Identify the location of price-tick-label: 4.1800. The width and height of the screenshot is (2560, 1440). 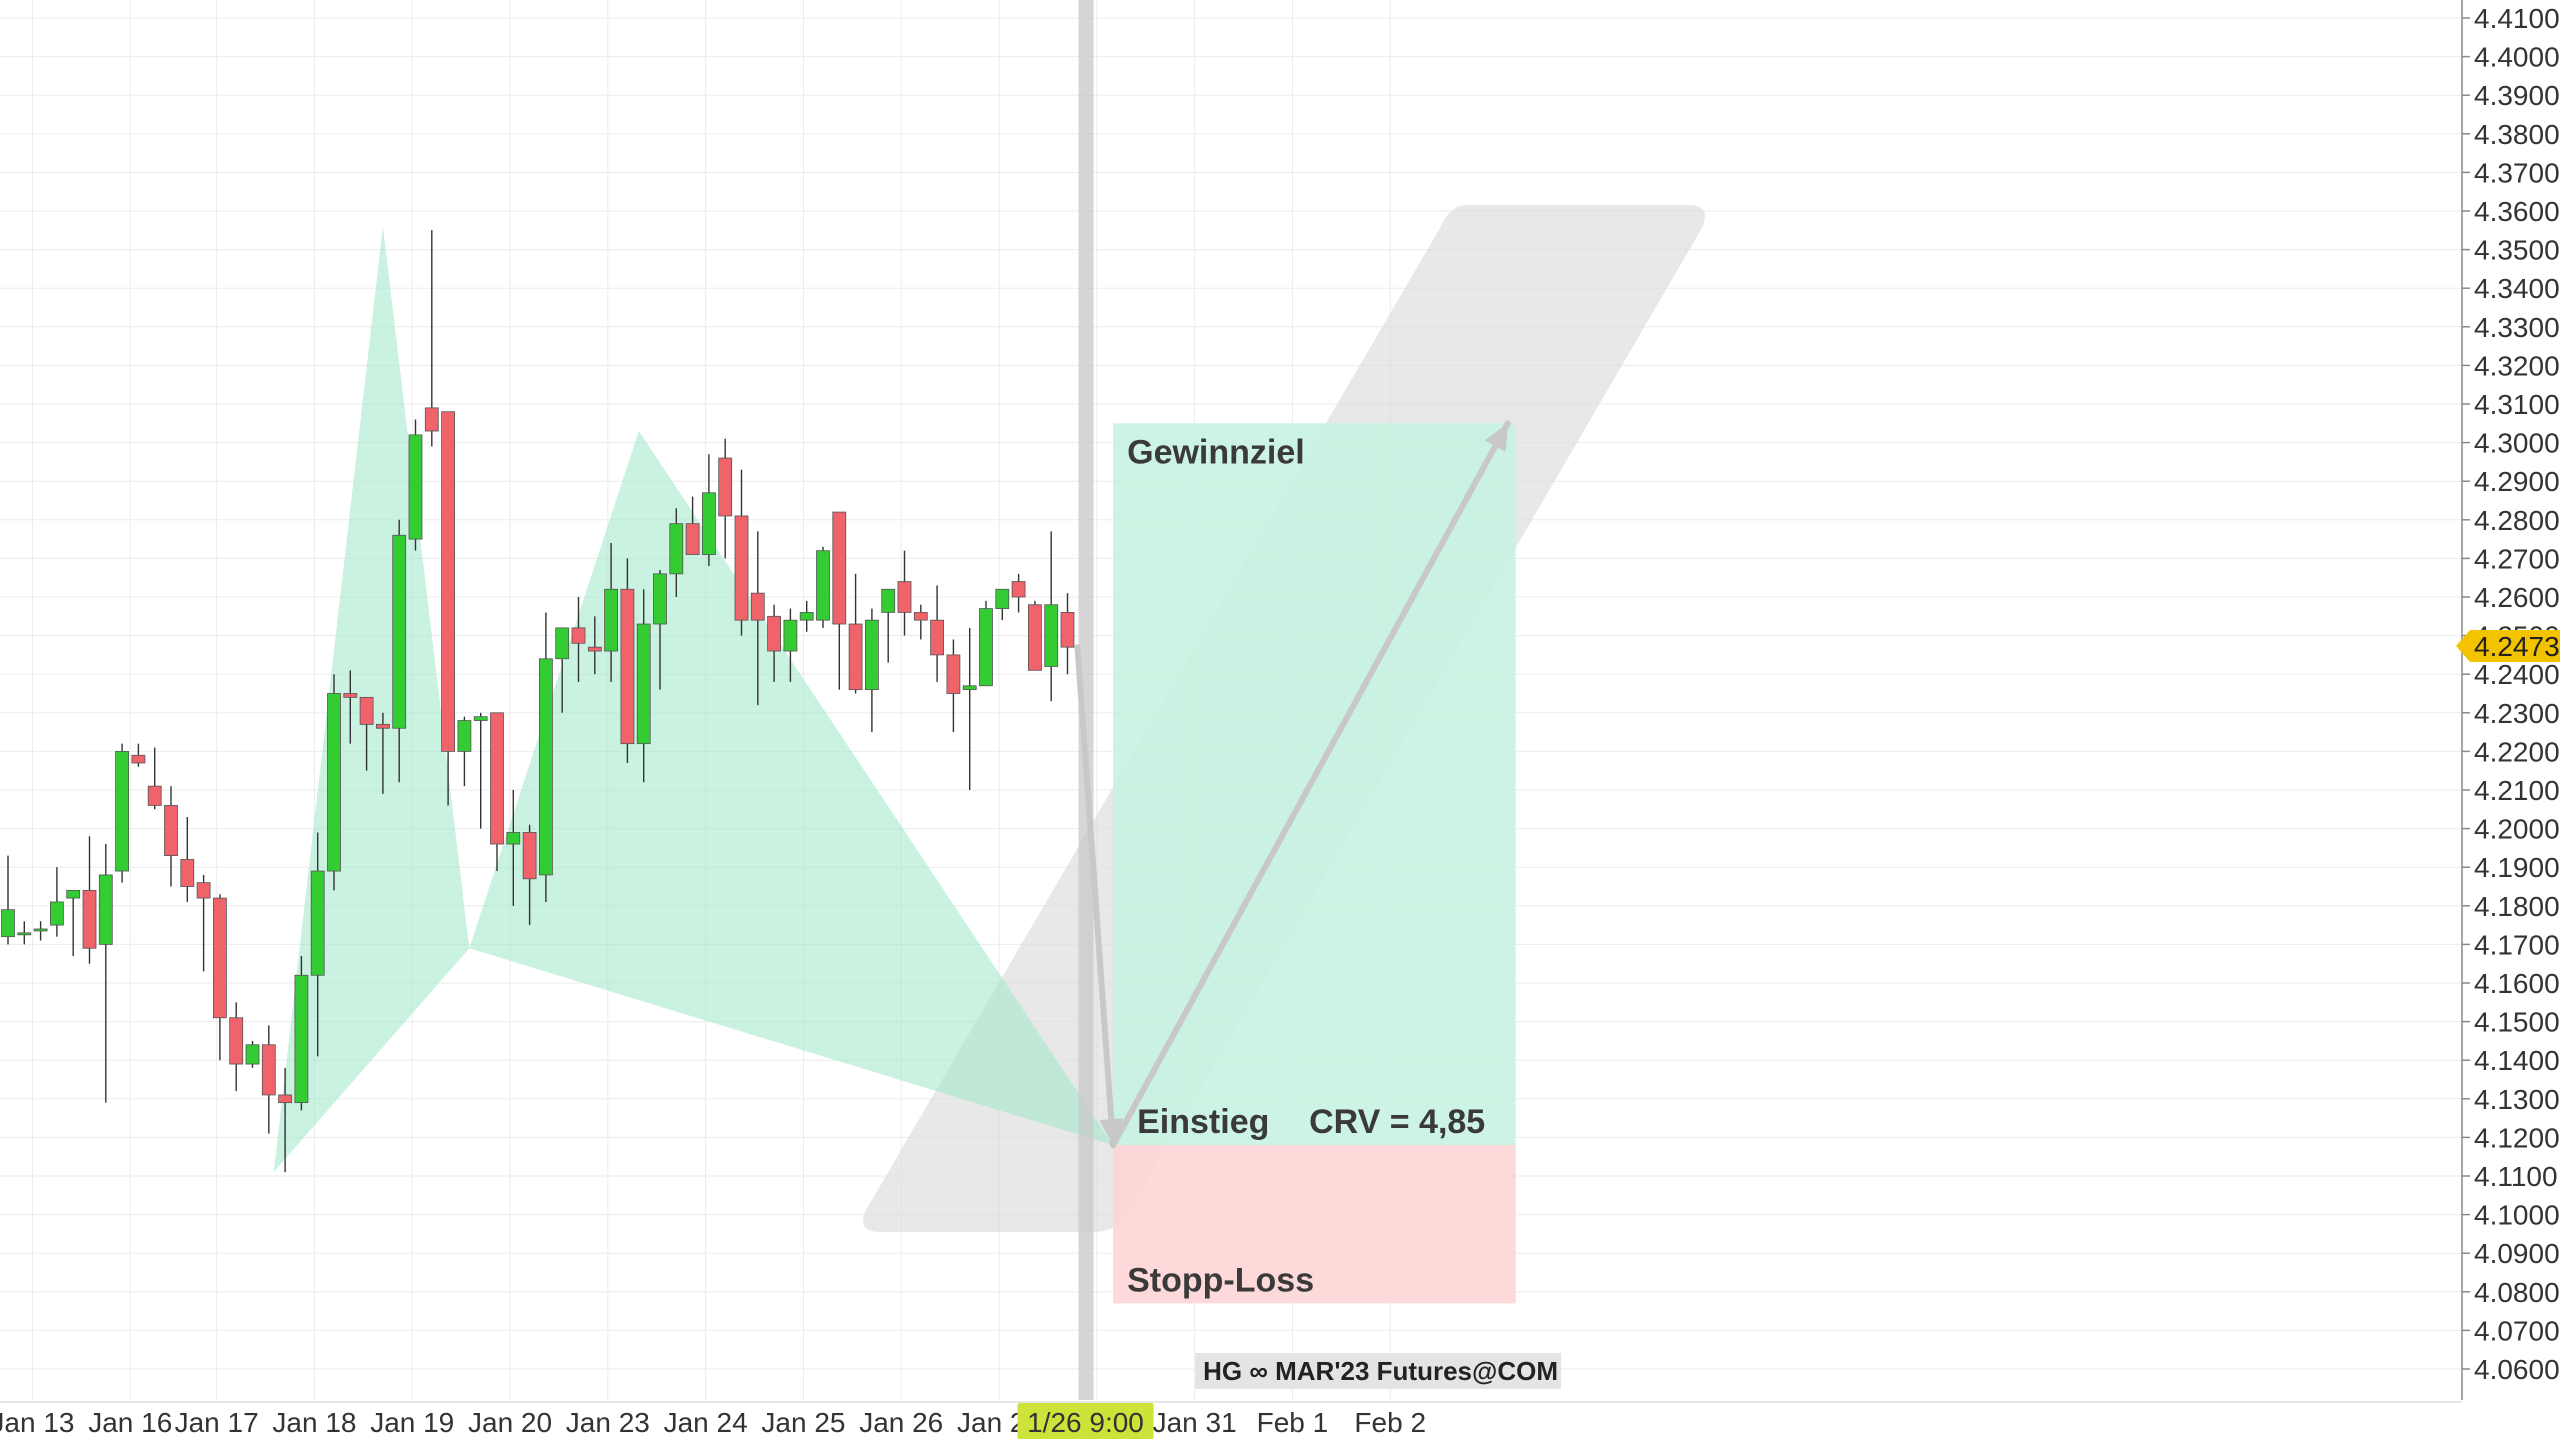
(2517, 906).